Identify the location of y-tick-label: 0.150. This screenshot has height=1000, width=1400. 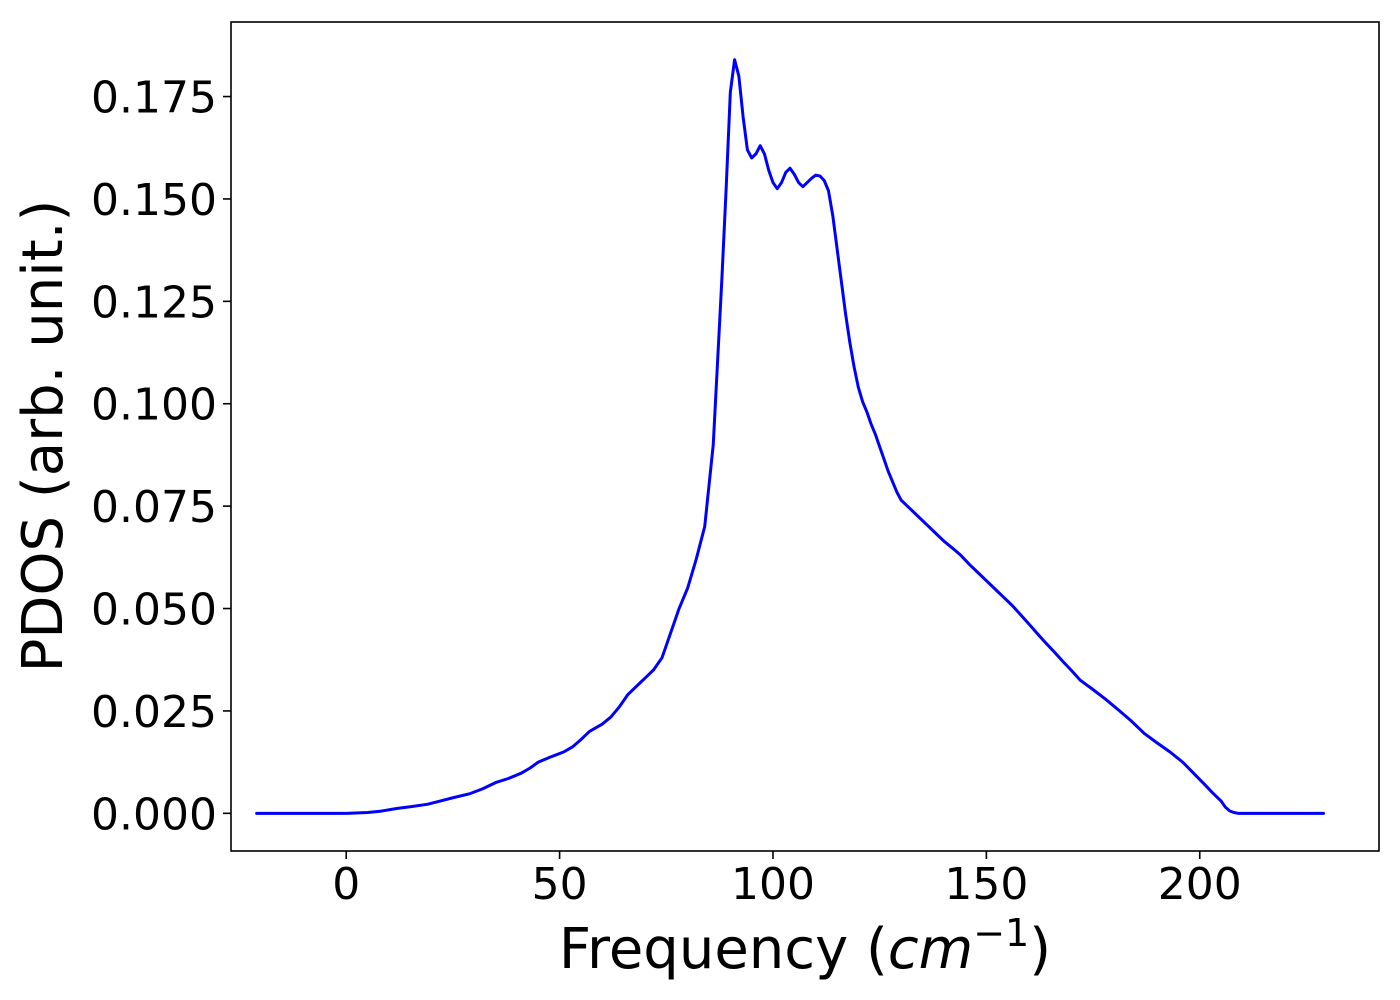
(154, 200).